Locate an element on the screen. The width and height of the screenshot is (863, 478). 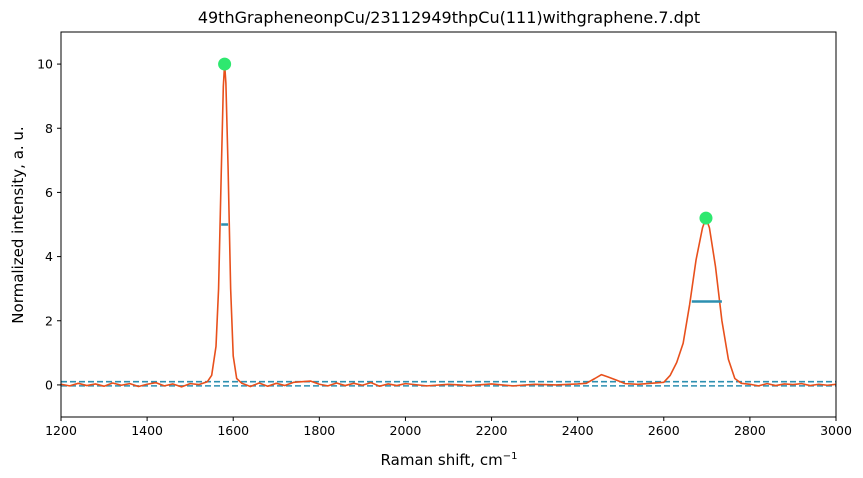
x-axis-label: Raman shift, cm−1 is located at coordinates (449, 460).